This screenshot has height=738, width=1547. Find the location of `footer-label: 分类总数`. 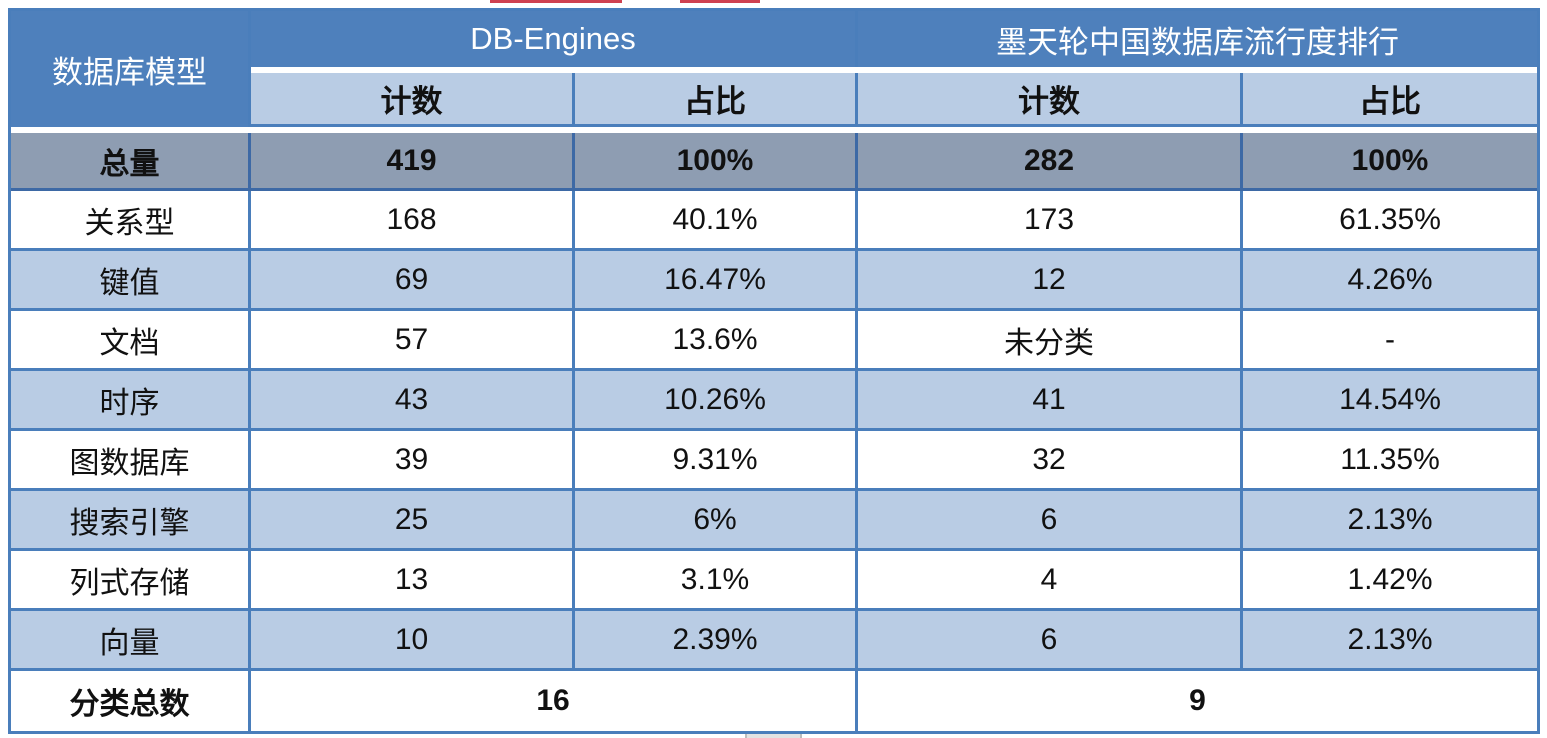

footer-label: 分类总数 is located at coordinates (131, 701).